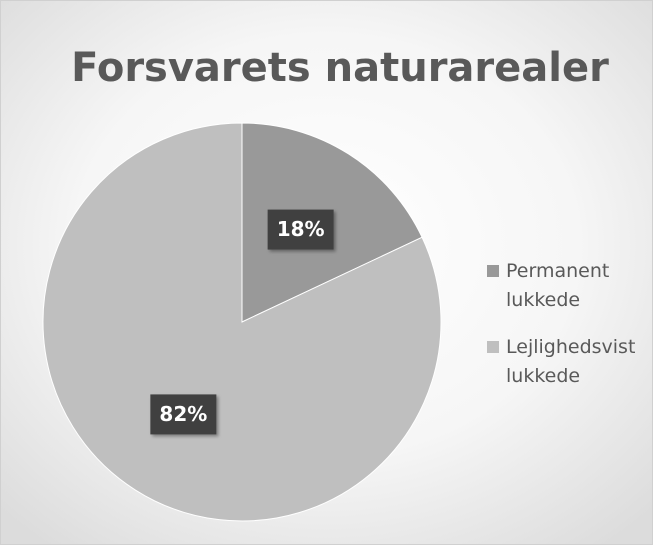 The height and width of the screenshot is (545, 653). What do you see at coordinates (570, 361) in the screenshot?
I see `legend-label: Lejlighedsvist lukkede` at bounding box center [570, 361].